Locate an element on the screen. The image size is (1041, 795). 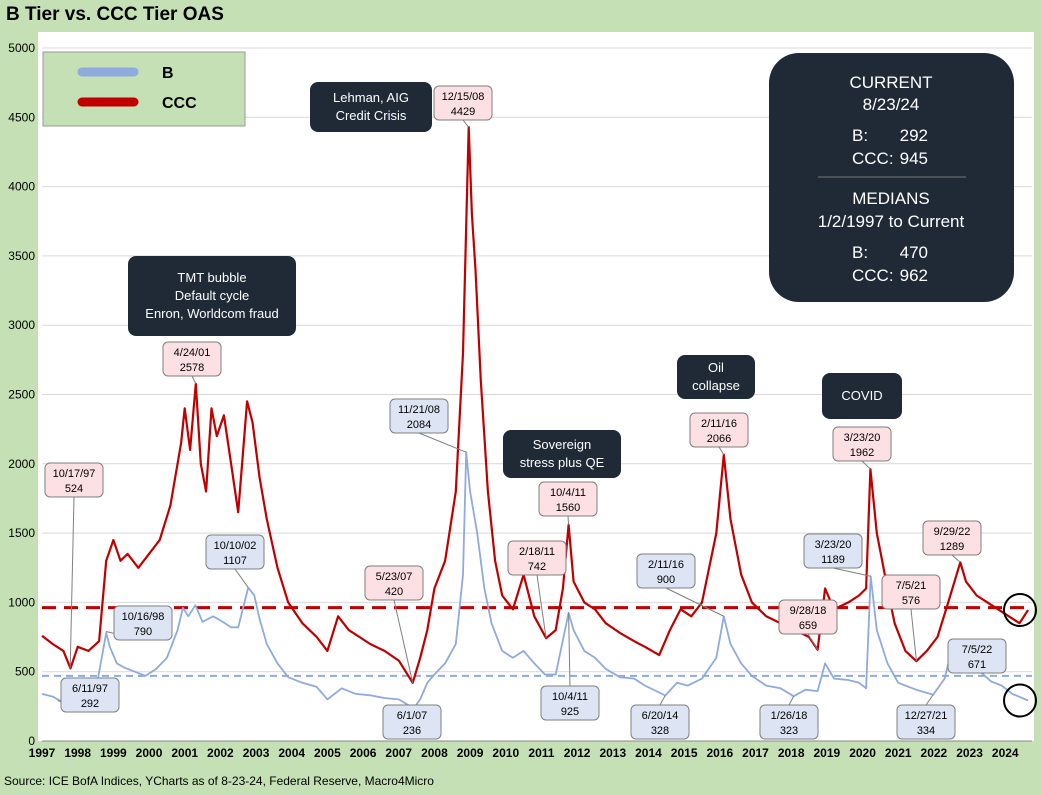
x-tick-label: 2015 is located at coordinates (684, 753).